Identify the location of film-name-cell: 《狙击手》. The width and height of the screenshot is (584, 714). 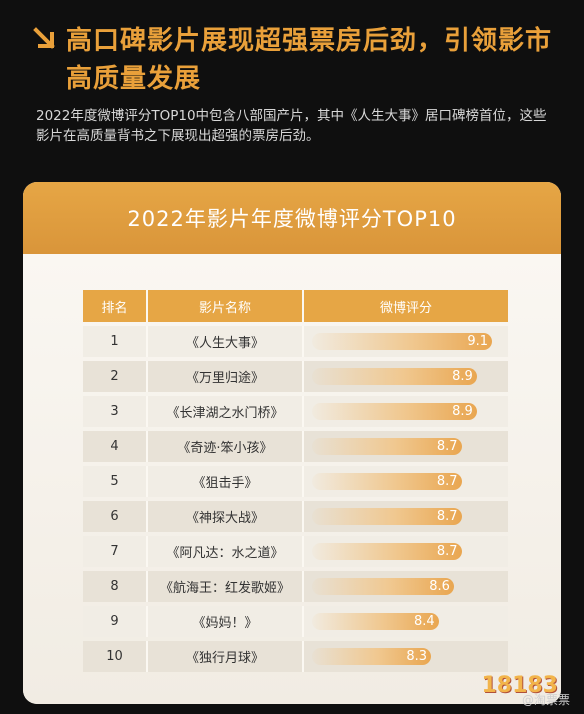
(224, 481).